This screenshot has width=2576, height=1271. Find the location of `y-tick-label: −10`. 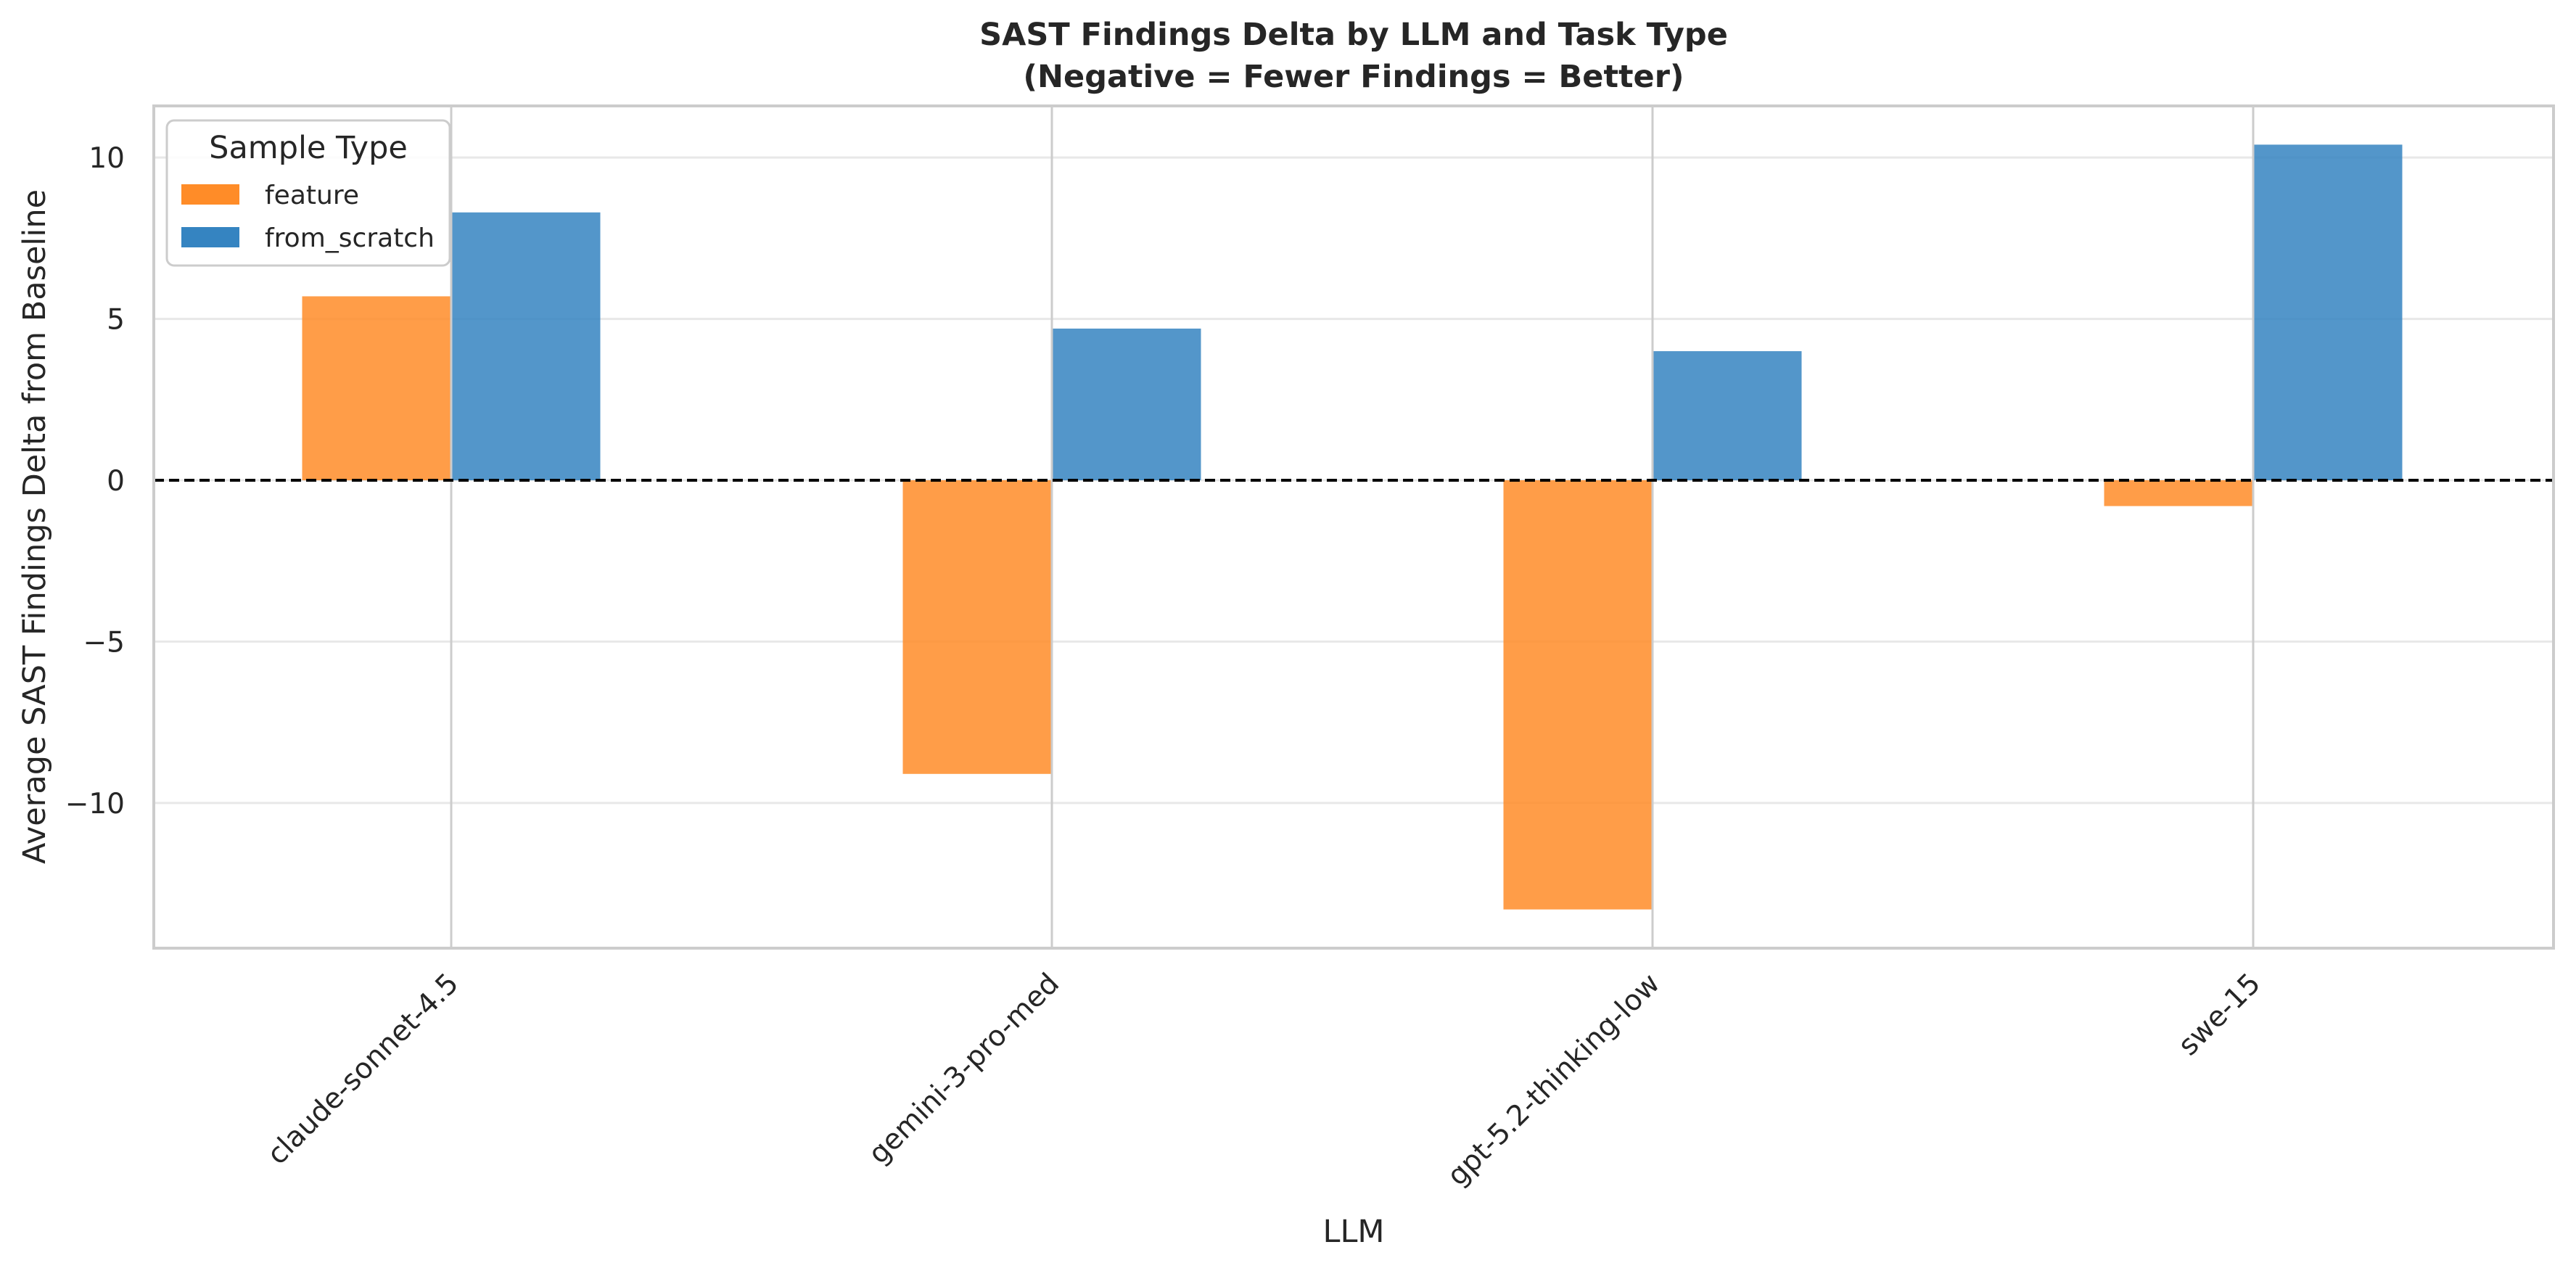

y-tick-label: −10 is located at coordinates (95, 804).